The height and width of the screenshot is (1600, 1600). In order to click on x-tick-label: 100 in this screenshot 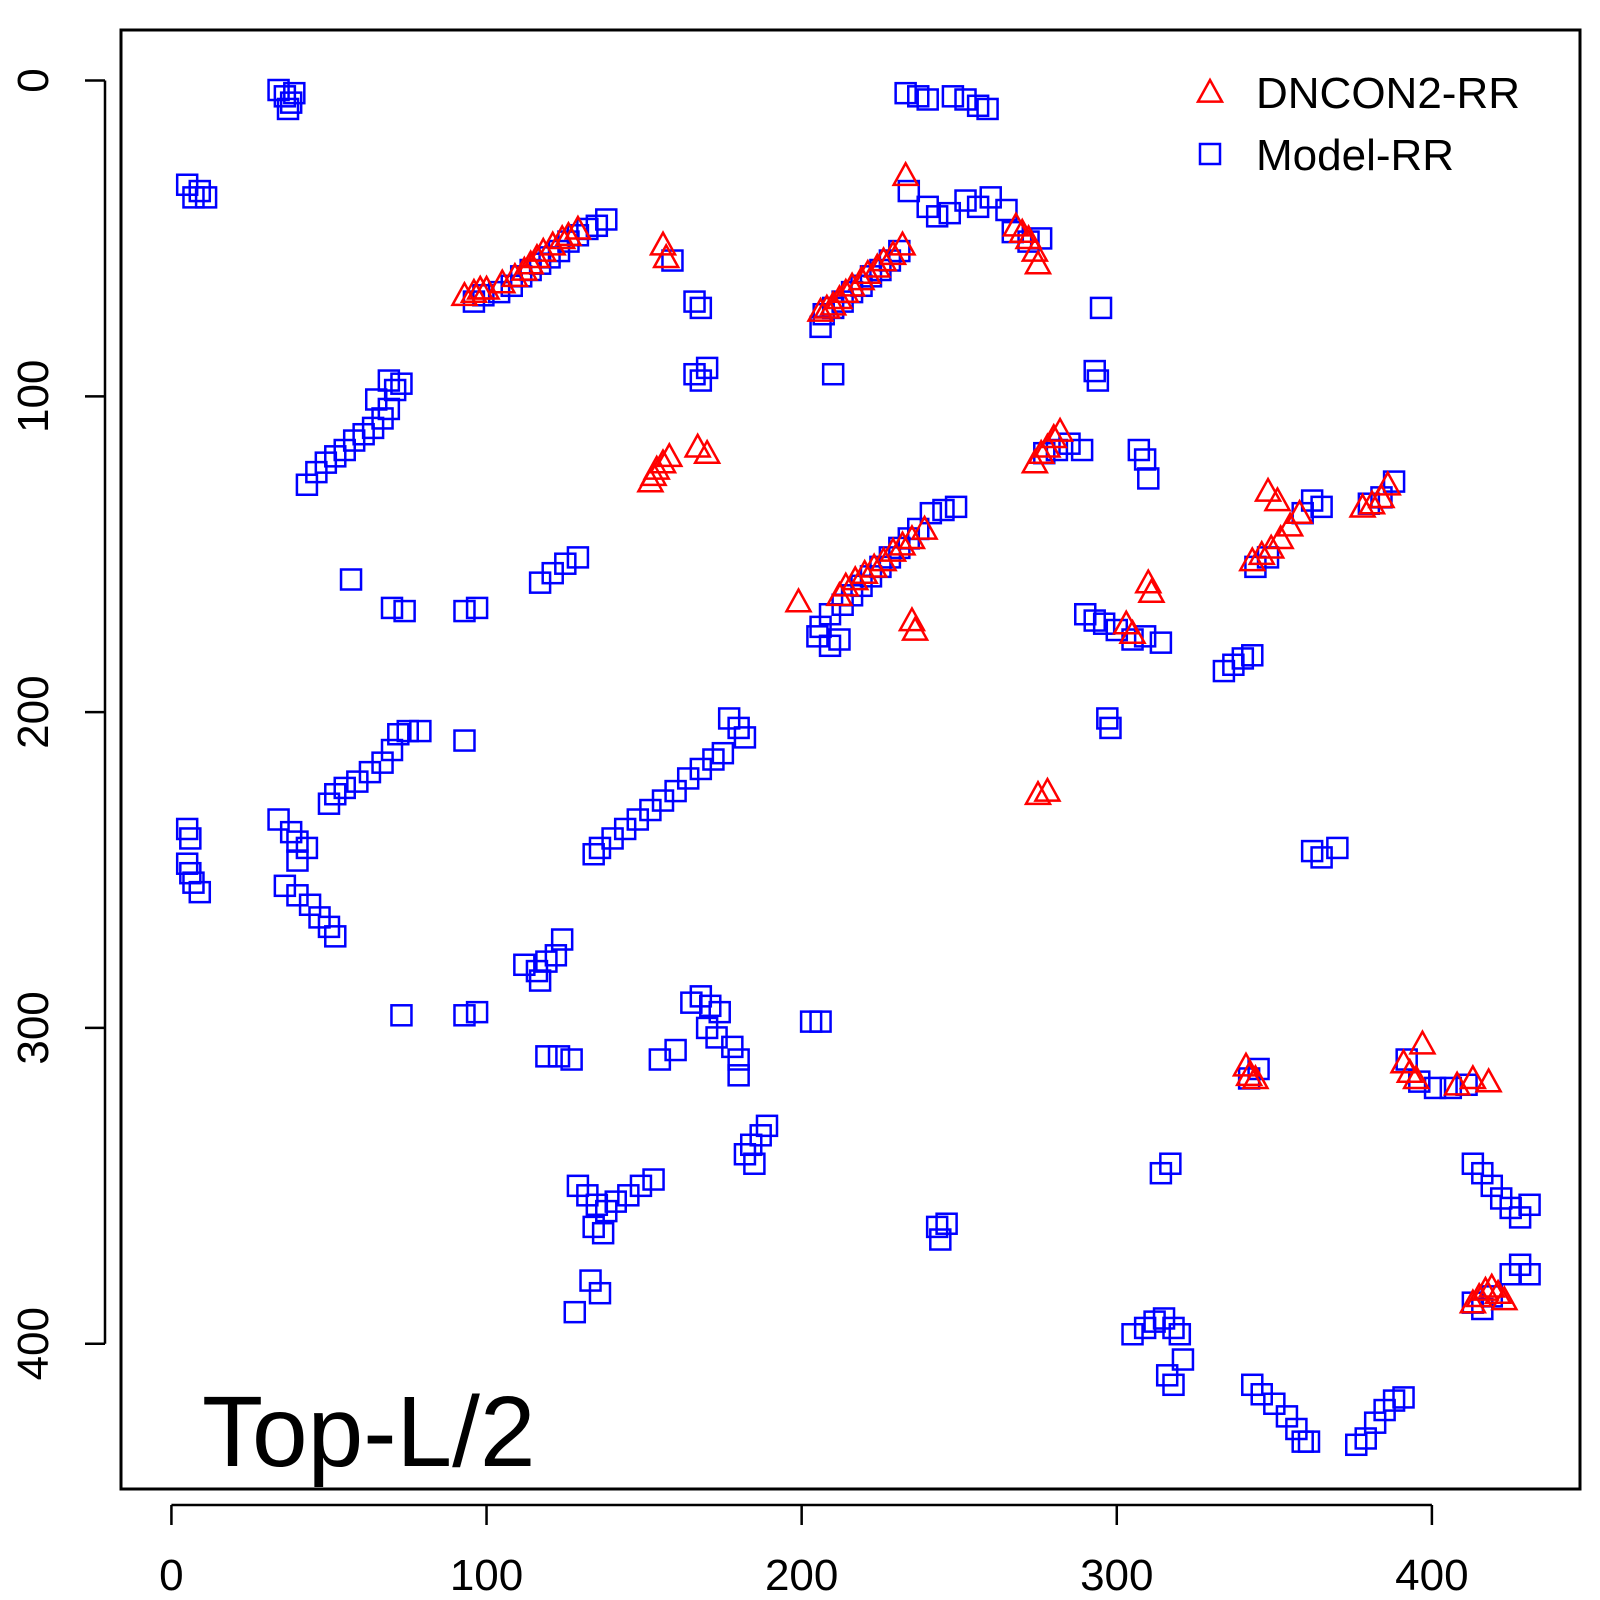, I will do `click(486, 1575)`.